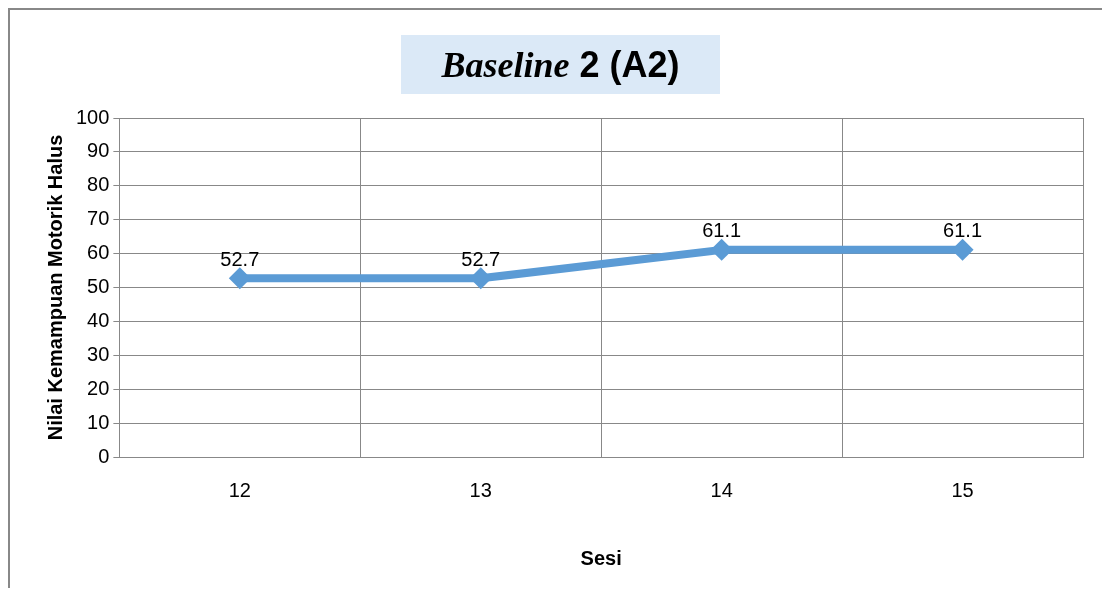 Image resolution: width=1104 pixels, height=590 pixels. Describe the element at coordinates (962, 489) in the screenshot. I see `x-tick-label: 15` at that location.